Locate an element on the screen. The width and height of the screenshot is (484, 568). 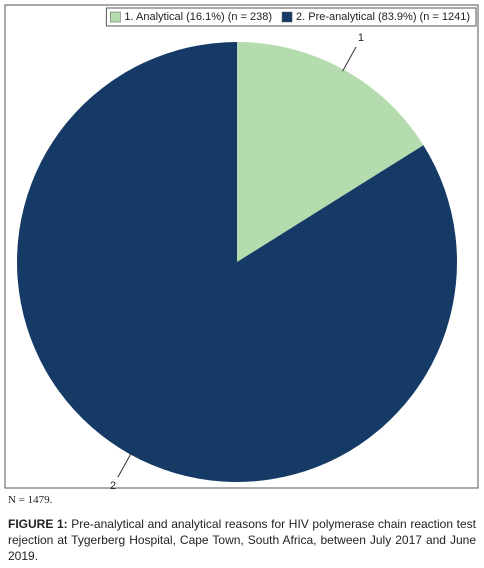
slice-label: 2 is located at coordinates (113, 486).